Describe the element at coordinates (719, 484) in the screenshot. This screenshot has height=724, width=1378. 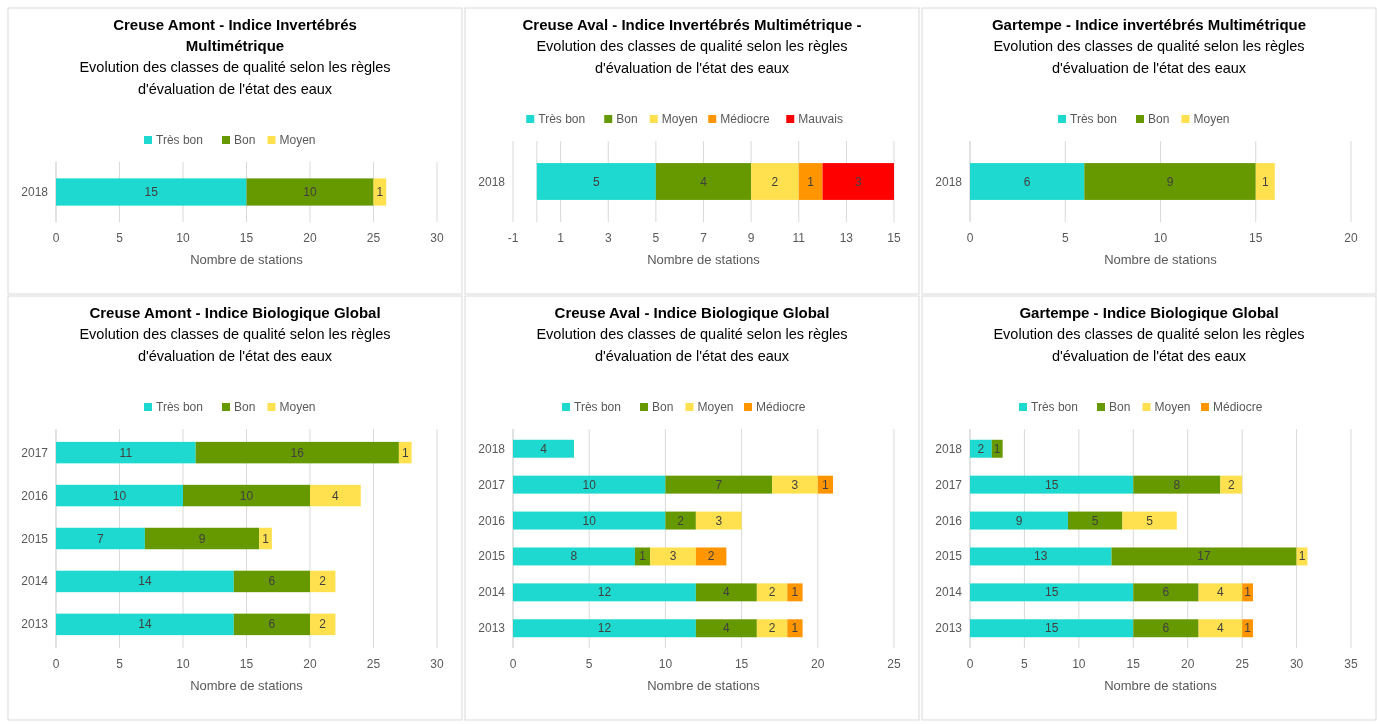
I see `data-label: 7` at that location.